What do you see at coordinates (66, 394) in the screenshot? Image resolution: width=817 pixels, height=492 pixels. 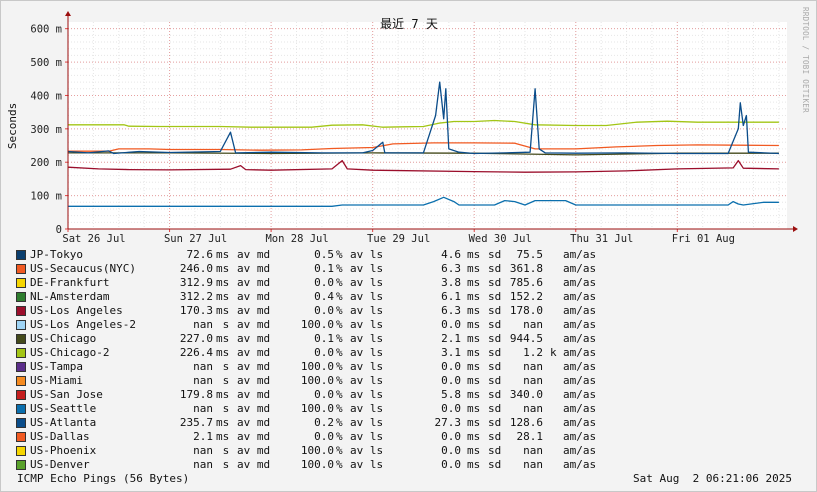 I see `legend-series-name: US-San Jose` at bounding box center [66, 394].